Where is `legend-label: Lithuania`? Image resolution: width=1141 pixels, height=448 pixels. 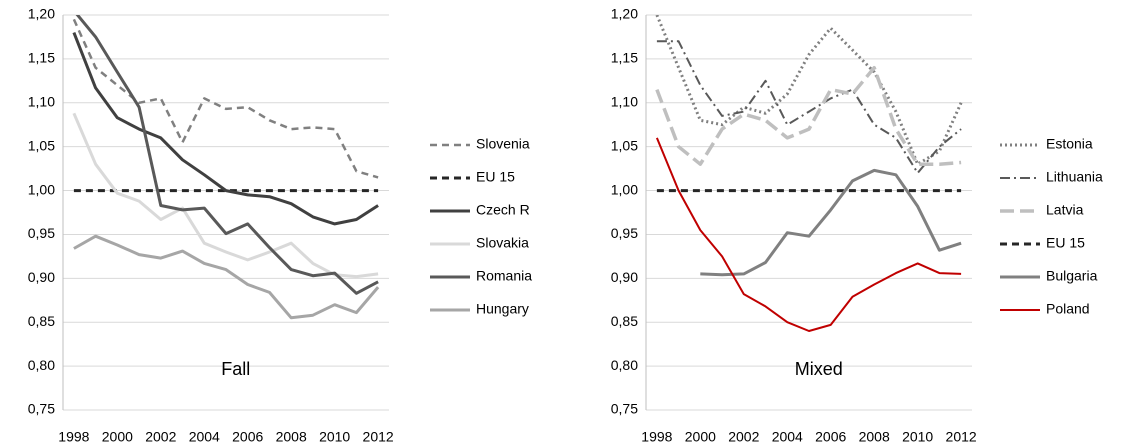
legend-label: Lithuania is located at coordinates (1074, 177).